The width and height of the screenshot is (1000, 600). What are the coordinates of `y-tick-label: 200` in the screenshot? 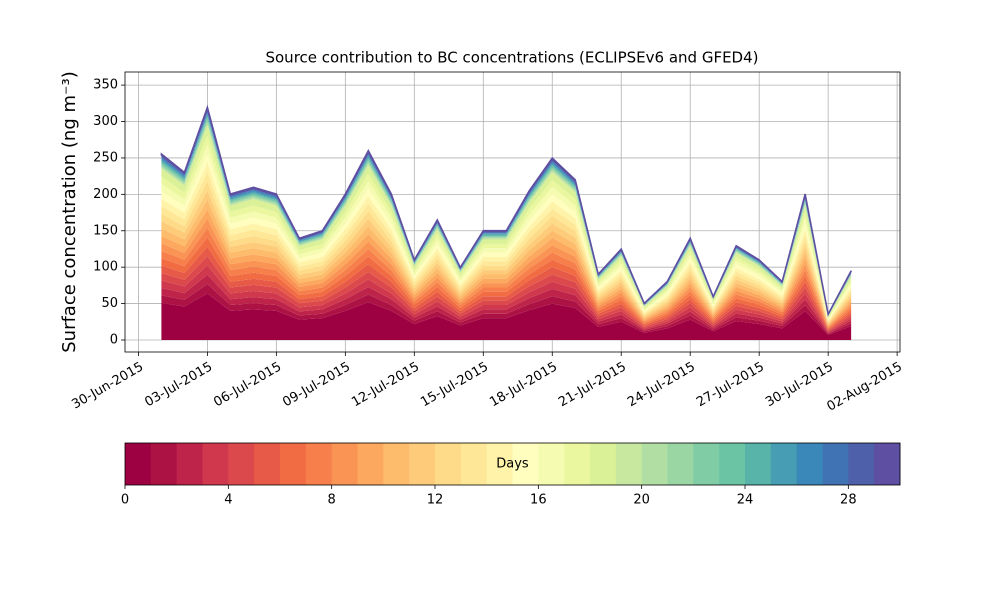 It's located at (105, 194).